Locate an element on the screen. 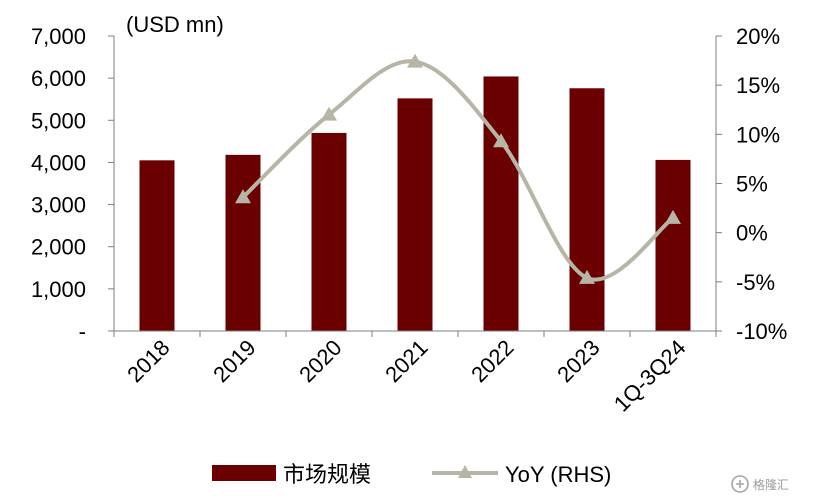 This screenshot has height=504, width=818. legend-swatch-bar is located at coordinates (244, 473).